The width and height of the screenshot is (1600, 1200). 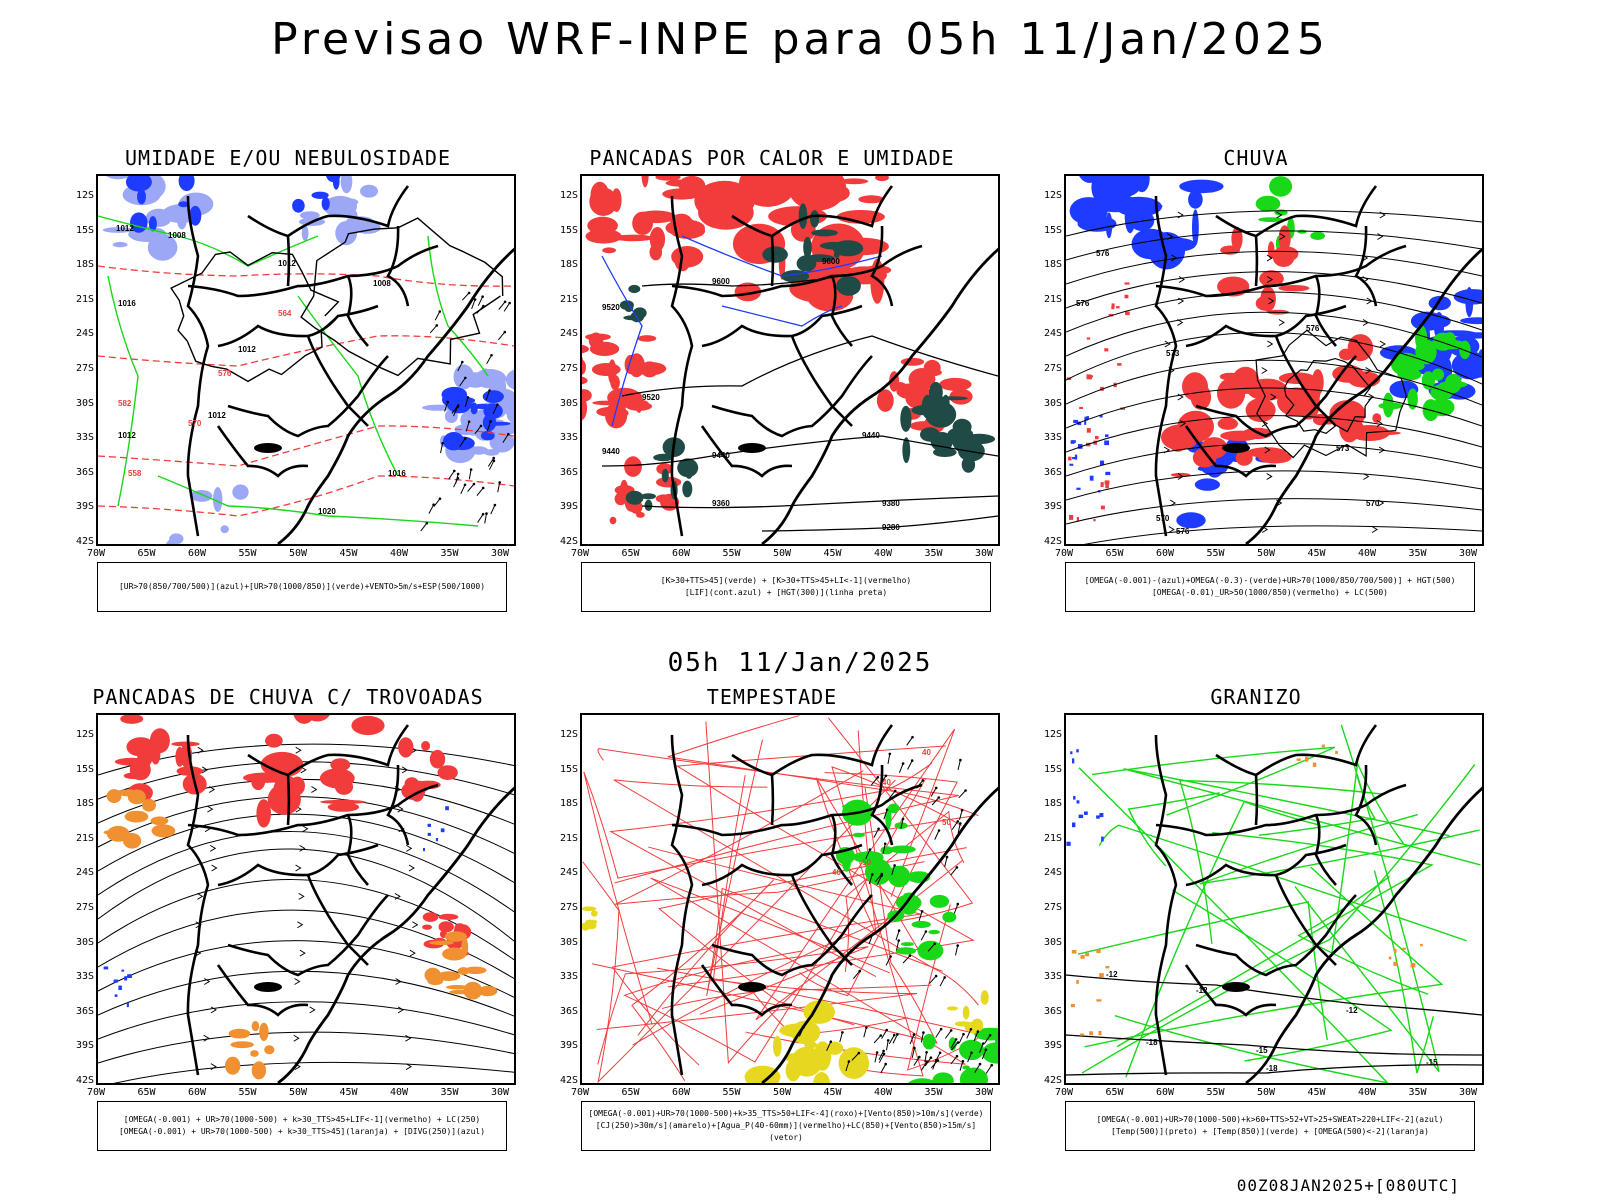 I want to click on panel-title: UMIDADE E/OU NEBULOSIDADE, so click(x=288, y=158).